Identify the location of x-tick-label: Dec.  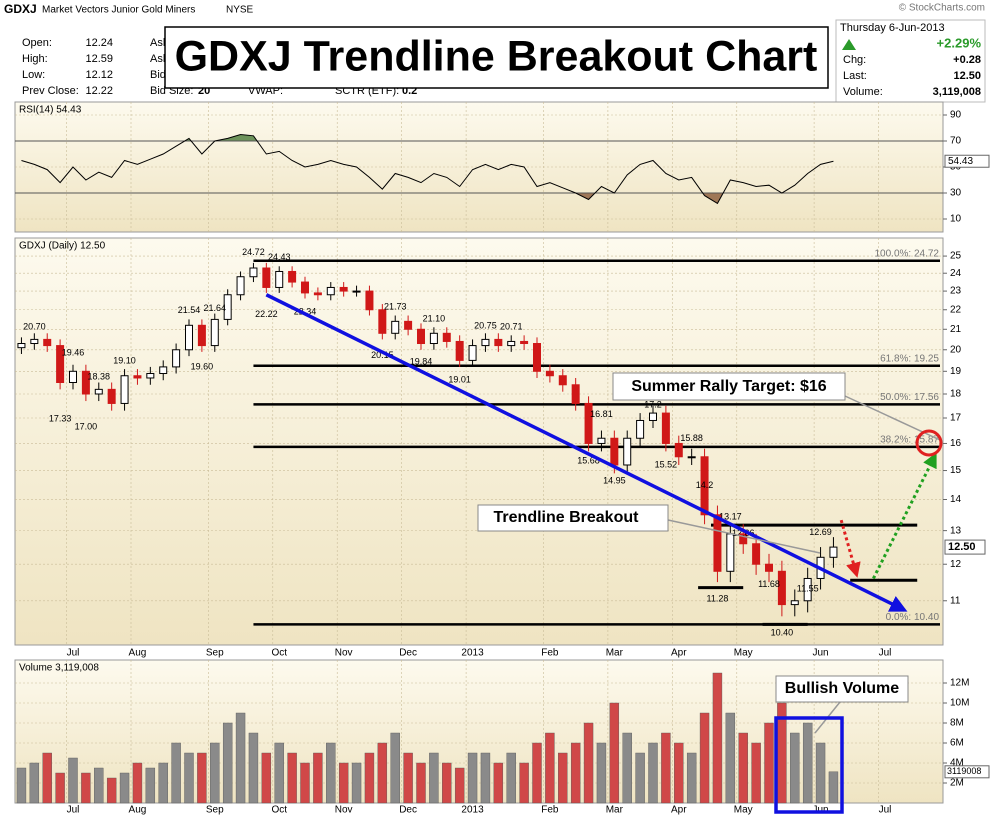
(408, 653).